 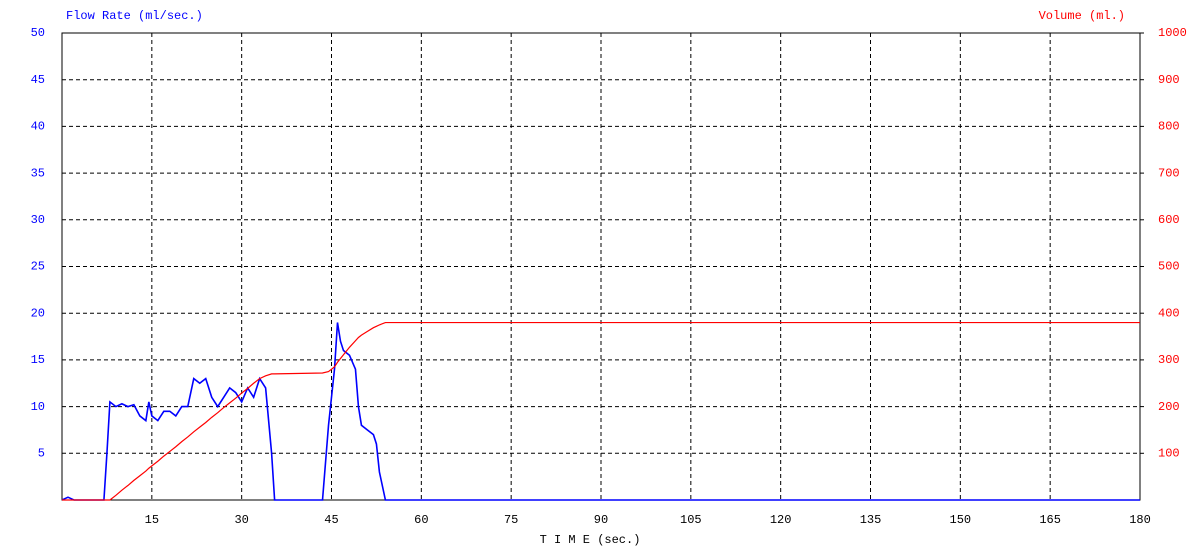 I want to click on y2-tick-label: 900, so click(x=1169, y=80).